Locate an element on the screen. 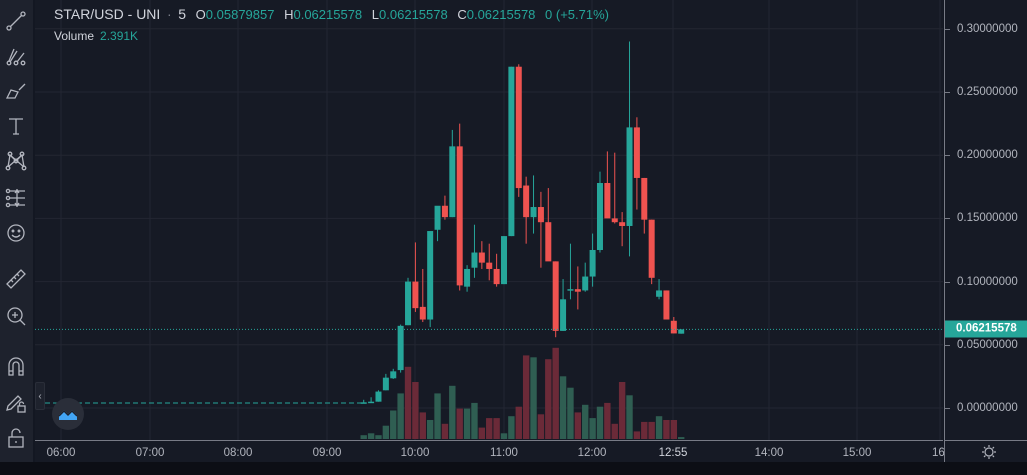 The image size is (1027, 475). chevron-left-icon: ‹ is located at coordinates (40, 396).